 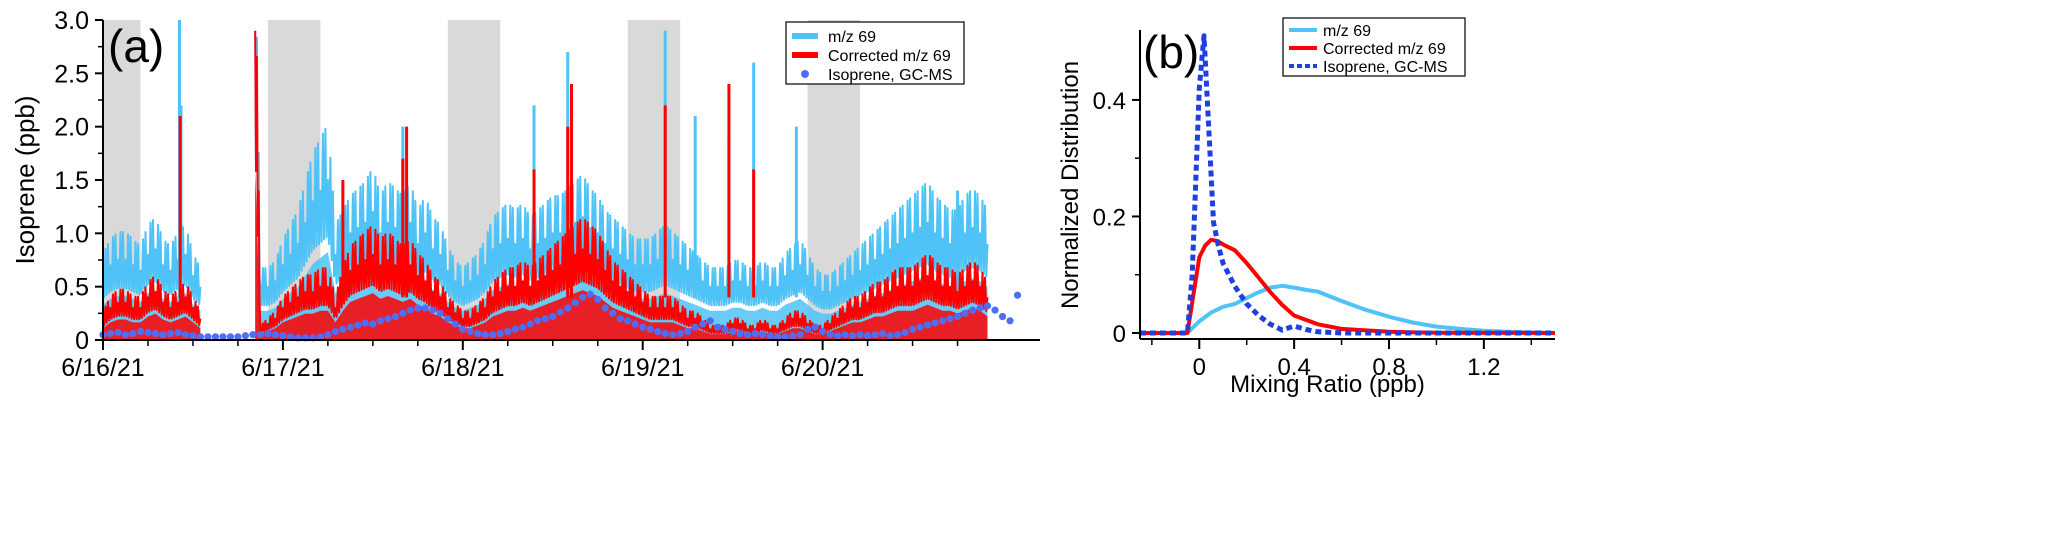 I want to click on x-tick-label-2: 6/18/21, so click(x=462, y=368).